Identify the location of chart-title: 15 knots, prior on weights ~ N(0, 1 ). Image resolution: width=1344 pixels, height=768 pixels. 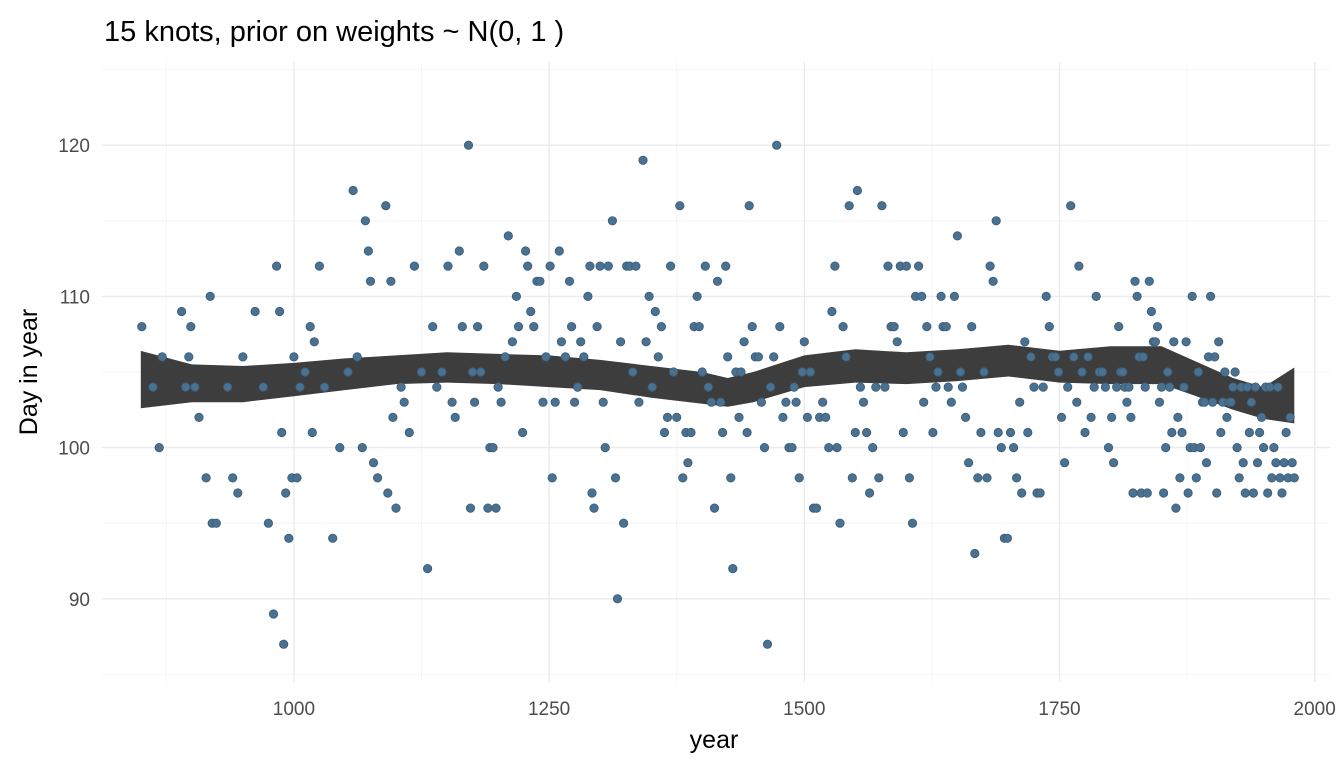
(334, 32).